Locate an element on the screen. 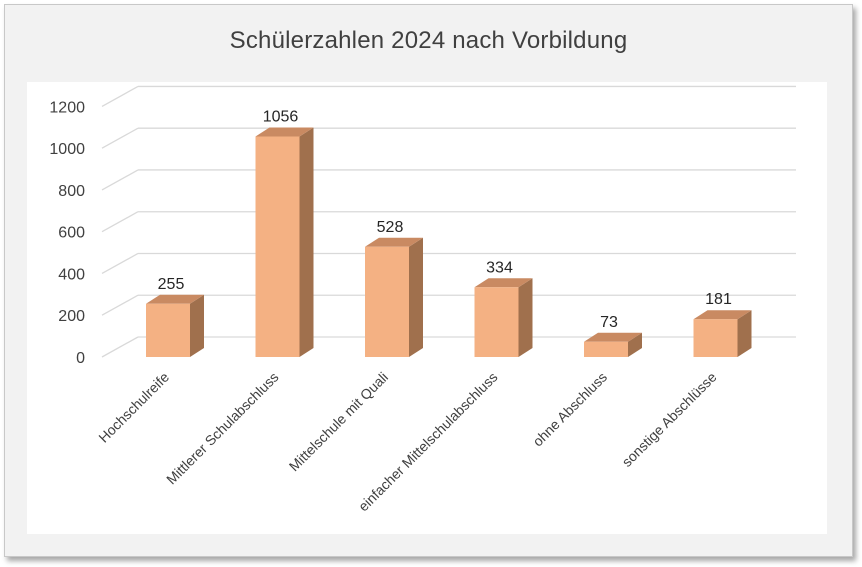 The height and width of the screenshot is (567, 862). y-tick-label: 800 is located at coordinates (71, 191).